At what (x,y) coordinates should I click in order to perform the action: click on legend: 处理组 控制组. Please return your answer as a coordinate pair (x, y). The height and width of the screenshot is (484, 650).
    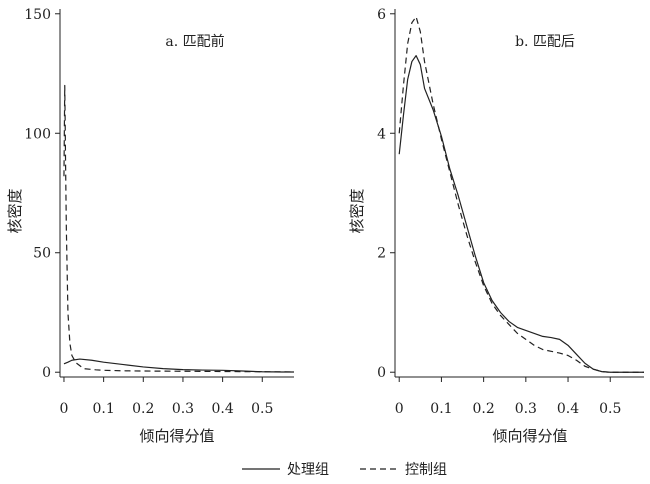
    Looking at the image, I should click on (344, 470).